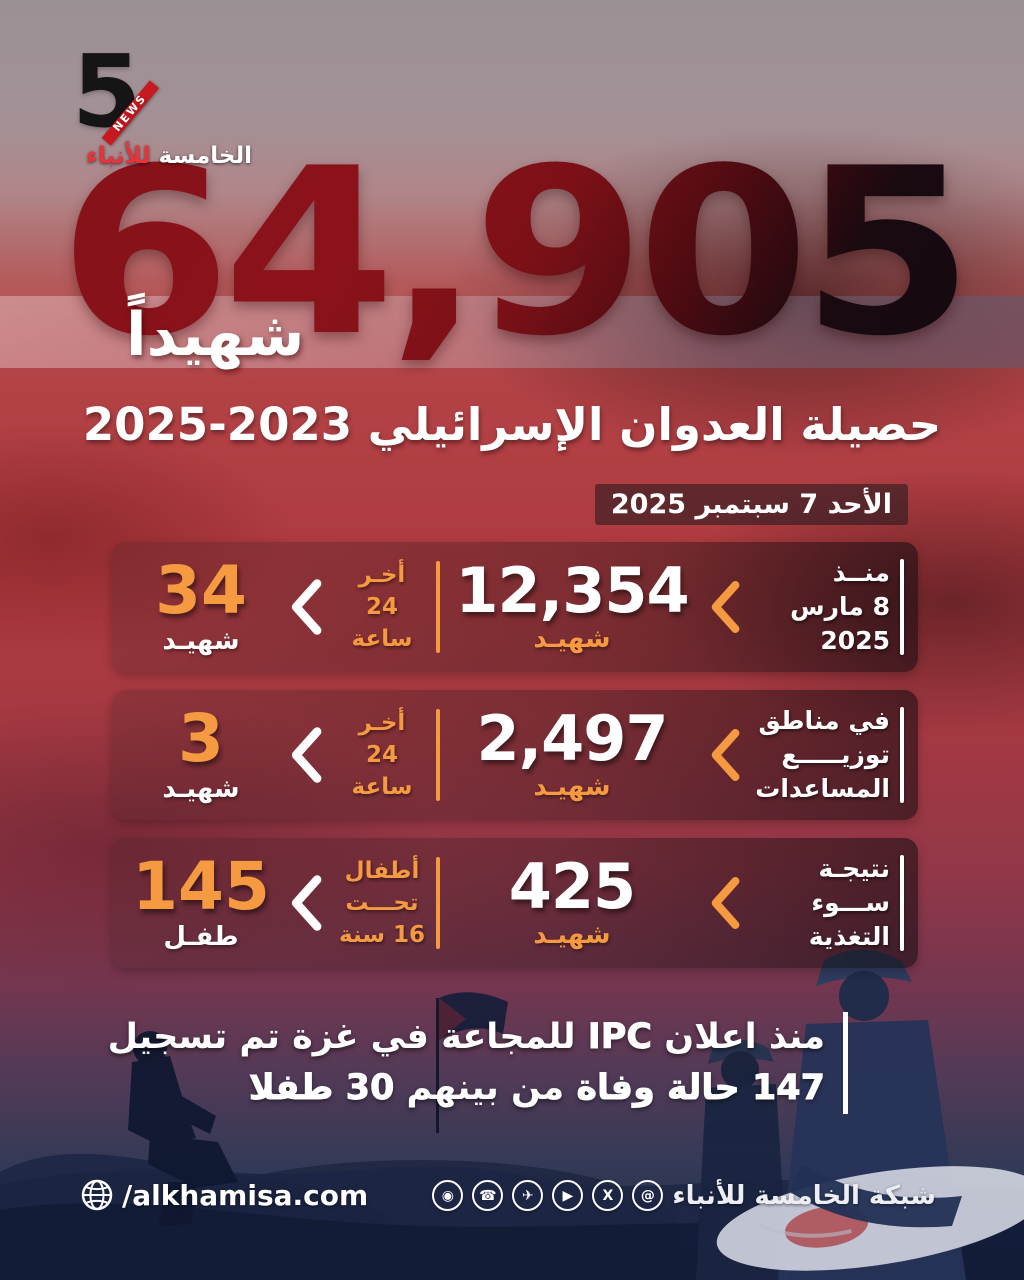  What do you see at coordinates (804, 1195) in the screenshot?
I see `network-name: شبكة الخامسة للأنباء` at bounding box center [804, 1195].